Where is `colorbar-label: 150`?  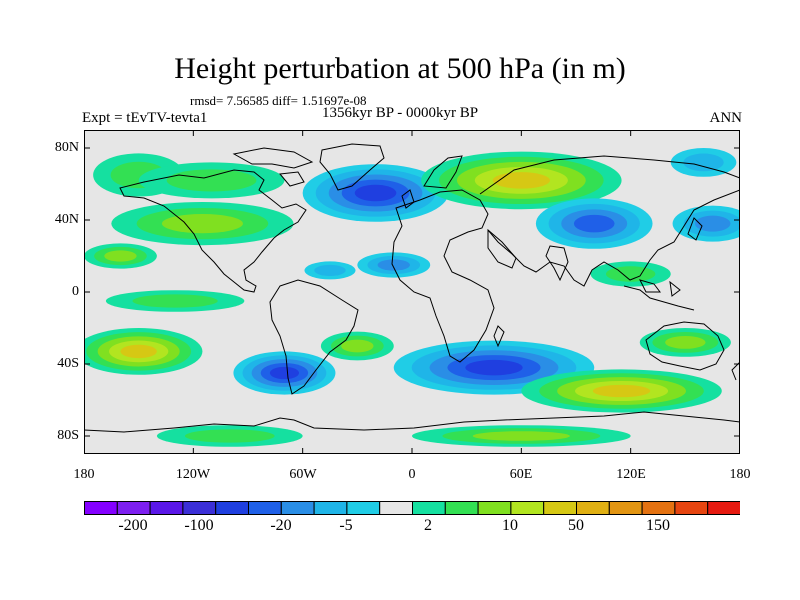 colorbar-label: 150 is located at coordinates (658, 525).